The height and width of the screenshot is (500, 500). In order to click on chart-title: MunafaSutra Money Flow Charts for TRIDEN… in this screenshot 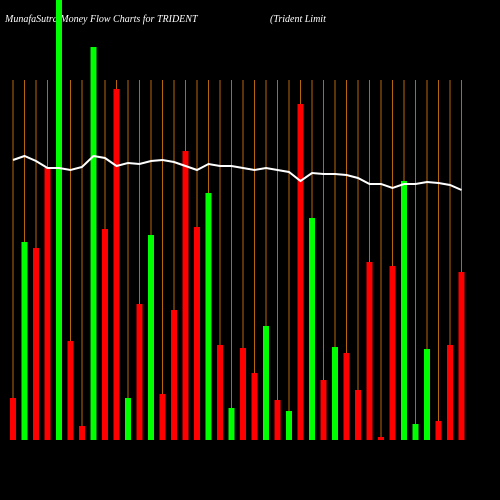, I will do `click(101, 19)`.